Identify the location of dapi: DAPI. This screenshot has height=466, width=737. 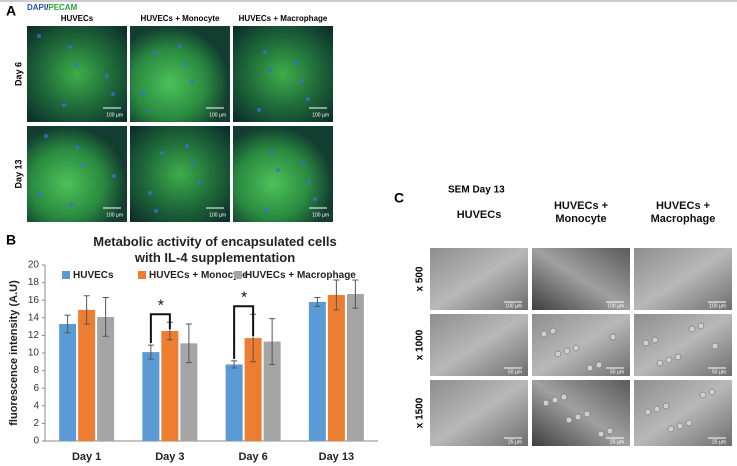
(36, 7).